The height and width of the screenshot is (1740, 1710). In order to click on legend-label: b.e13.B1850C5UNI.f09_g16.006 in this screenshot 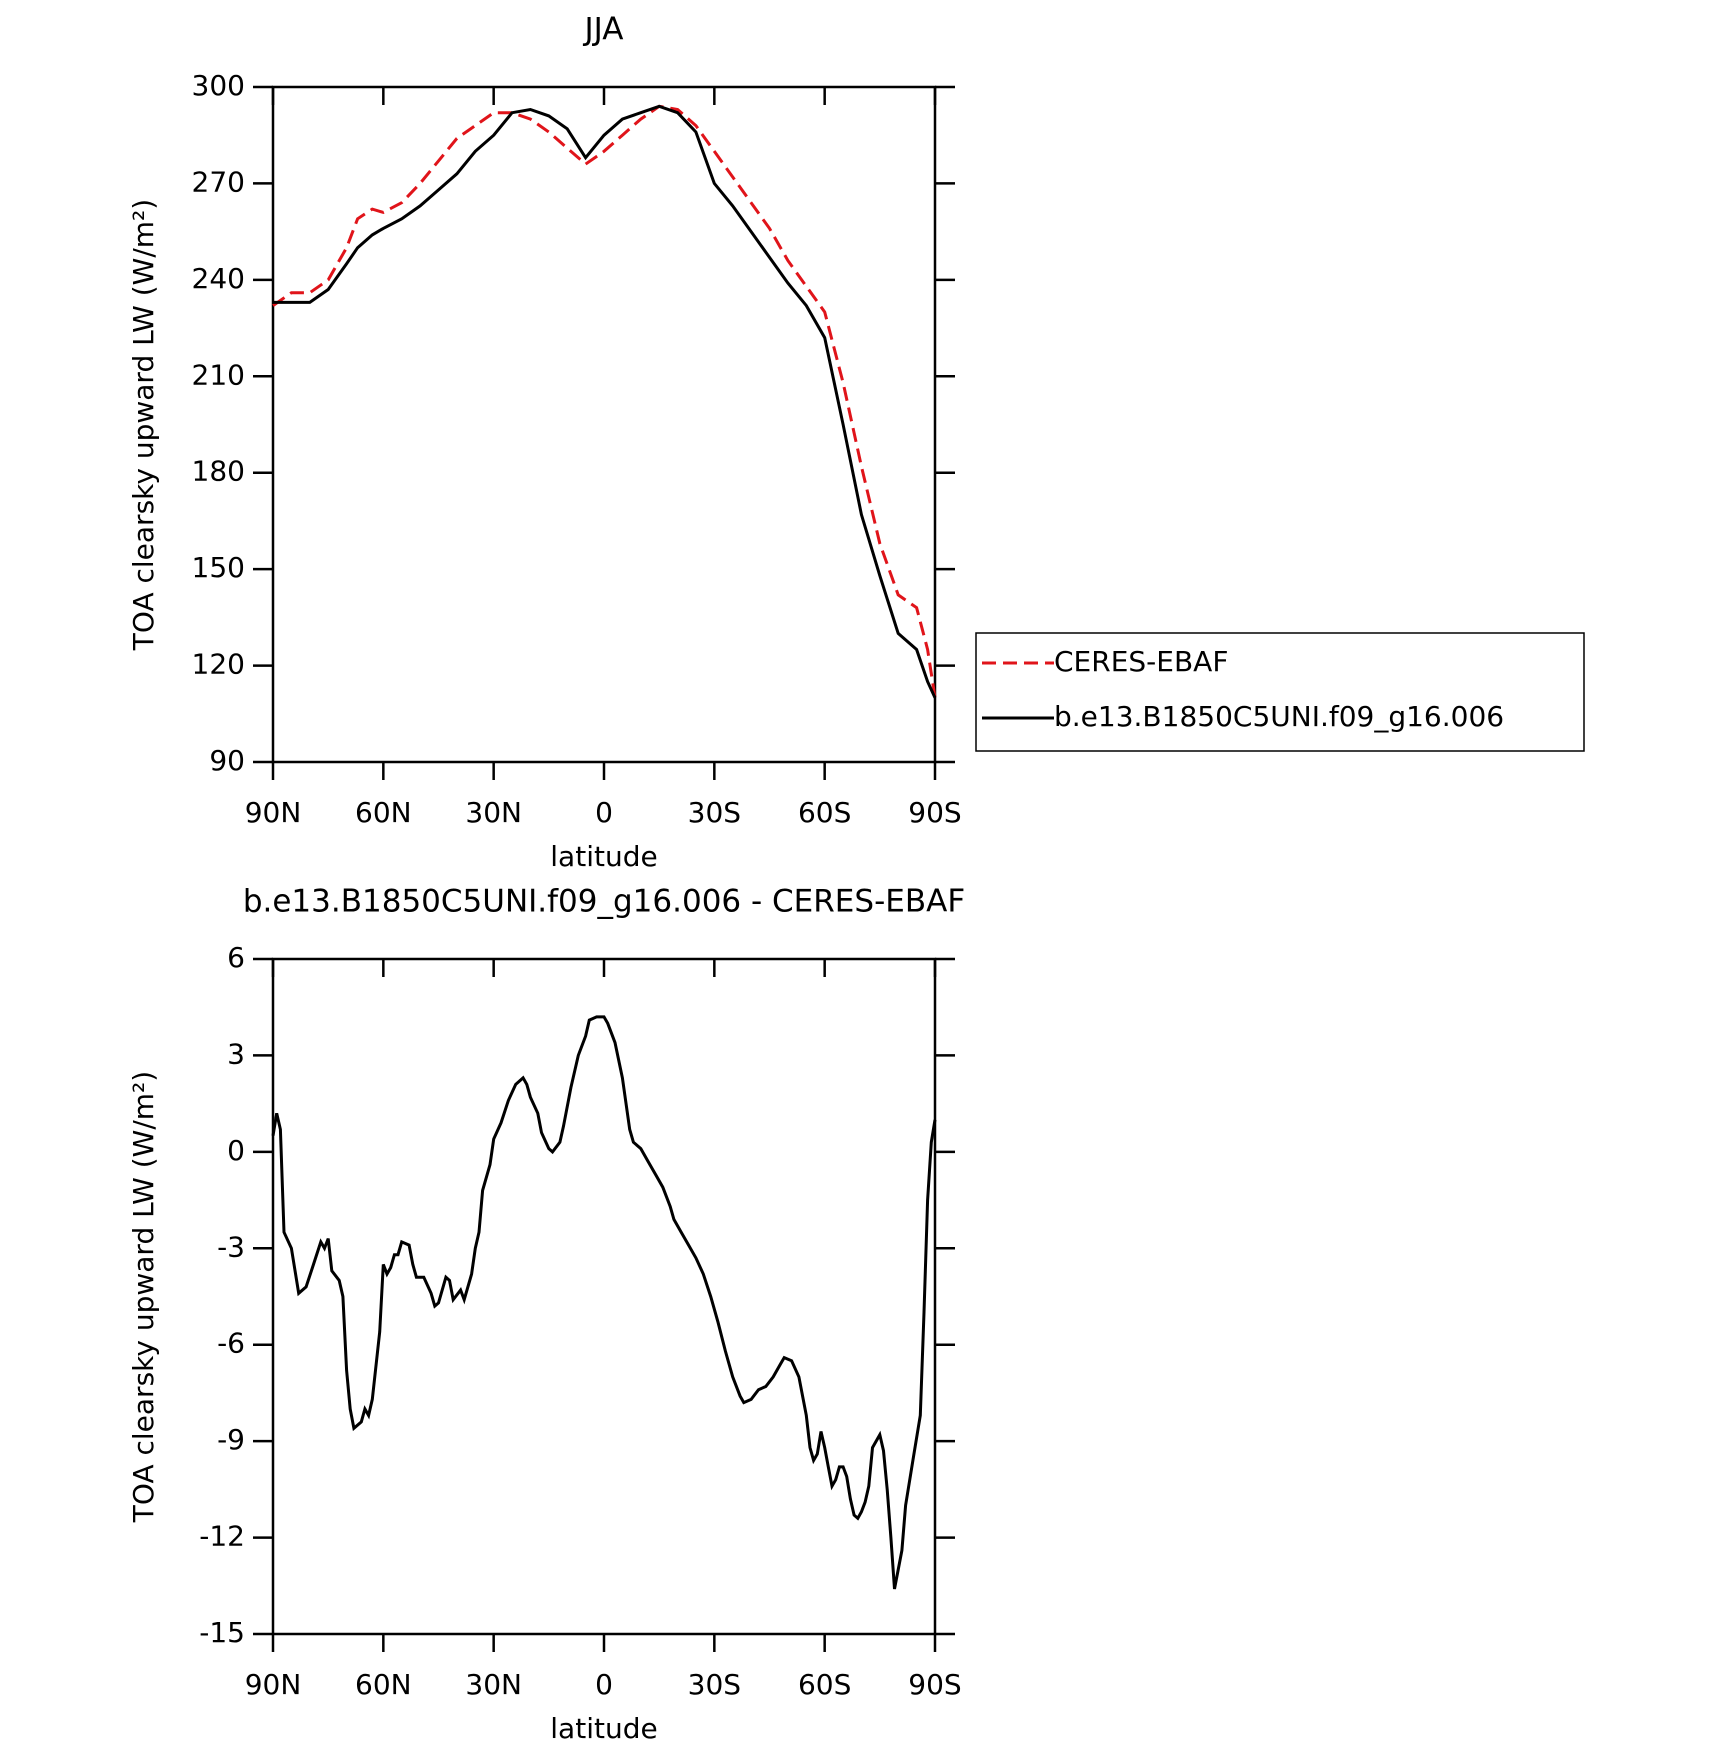, I will do `click(1279, 716)`.